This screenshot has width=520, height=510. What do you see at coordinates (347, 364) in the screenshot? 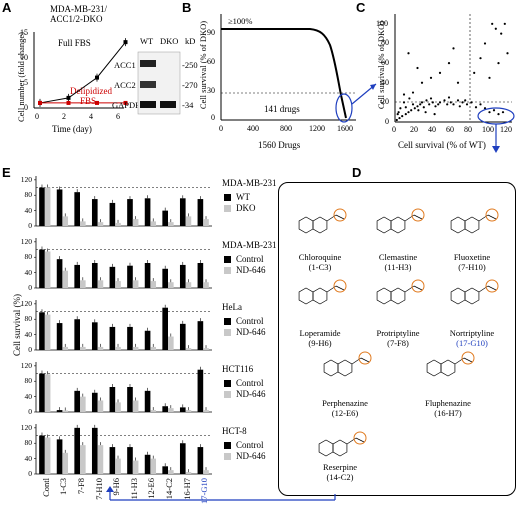
I see `structure-perphenazine` at bounding box center [347, 364].